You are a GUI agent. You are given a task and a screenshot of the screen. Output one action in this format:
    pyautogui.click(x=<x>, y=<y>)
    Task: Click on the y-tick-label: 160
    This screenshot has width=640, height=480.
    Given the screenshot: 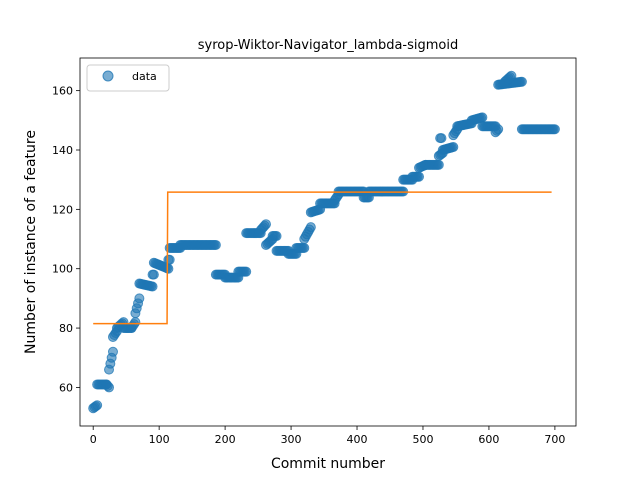 What is the action you would take?
    pyautogui.click(x=62, y=91)
    